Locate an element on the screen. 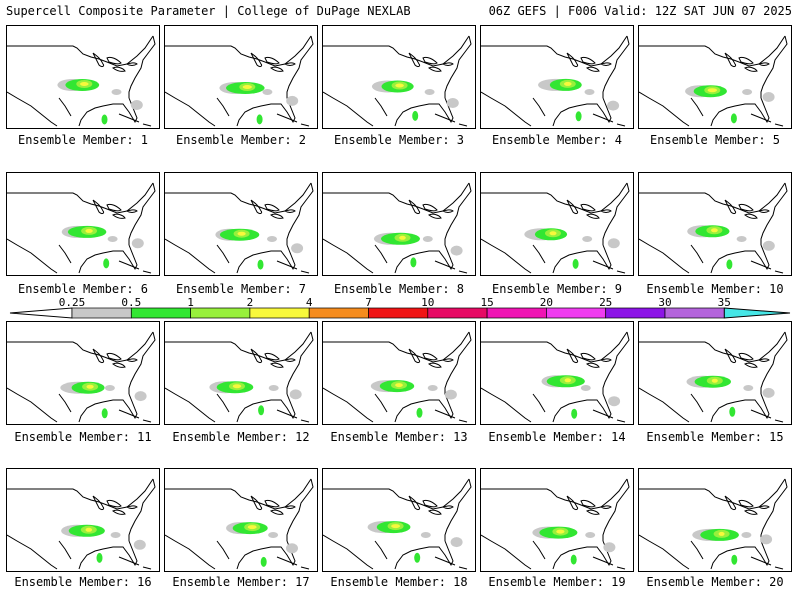 The height and width of the screenshot is (600, 800). colorbar-tick-label: 20 is located at coordinates (546, 302).